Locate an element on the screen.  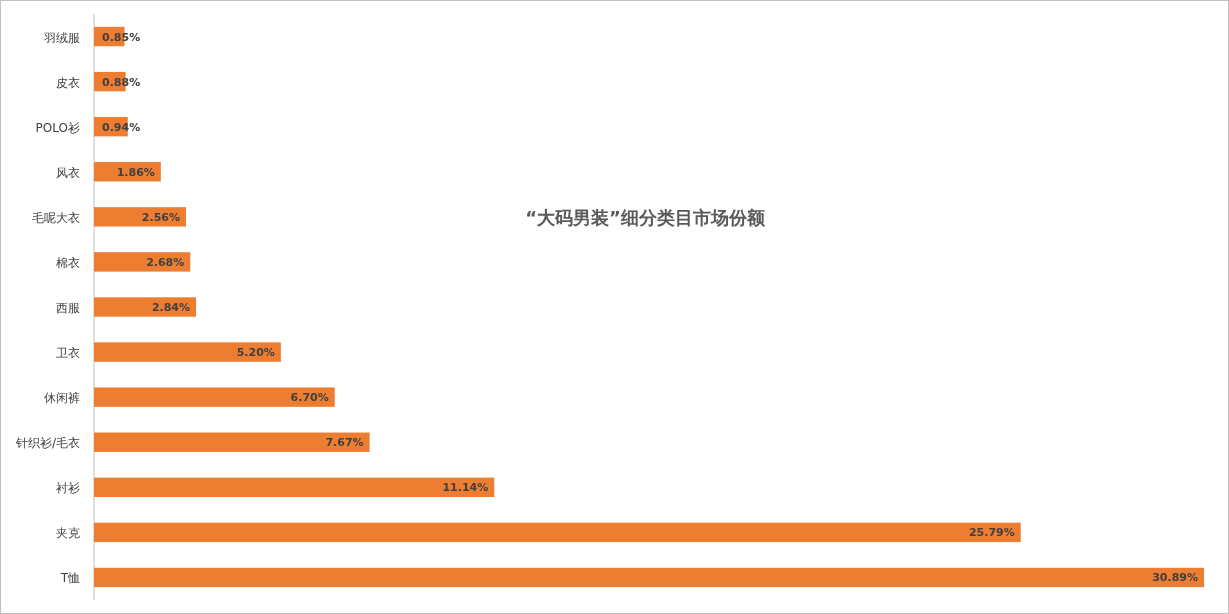
data-label: 2.68% is located at coordinates (165, 262).